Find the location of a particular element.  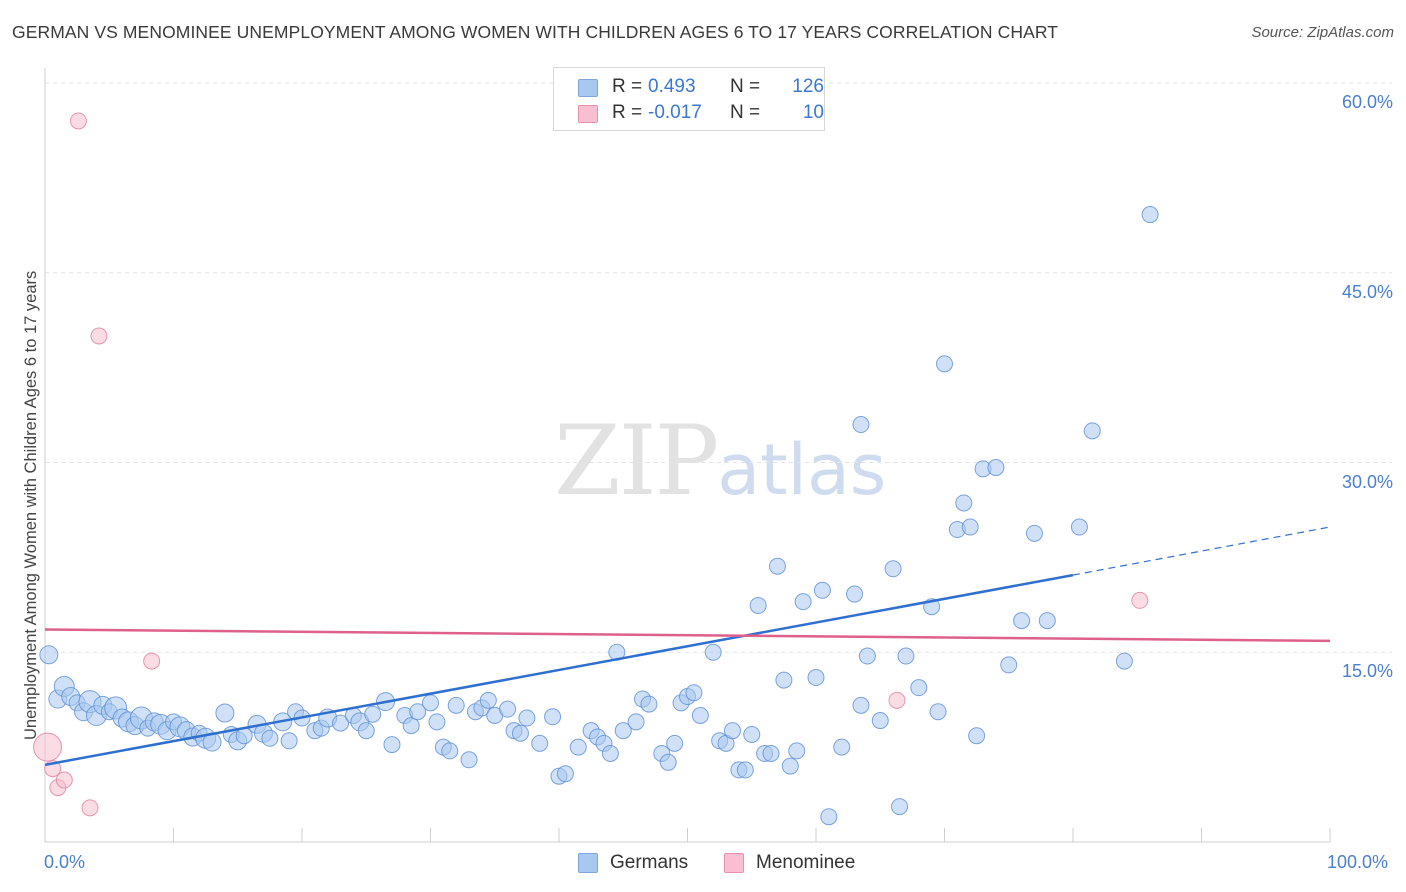

legend-label-germans: Germans is located at coordinates (649, 862).